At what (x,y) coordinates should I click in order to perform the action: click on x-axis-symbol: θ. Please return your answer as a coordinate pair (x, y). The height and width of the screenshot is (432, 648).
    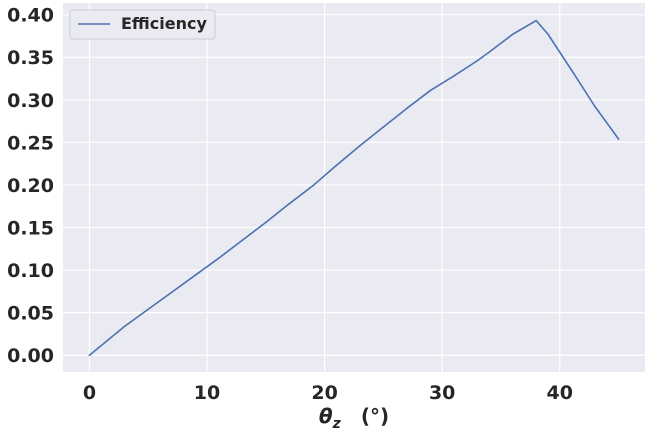
    Looking at the image, I should click on (326, 416).